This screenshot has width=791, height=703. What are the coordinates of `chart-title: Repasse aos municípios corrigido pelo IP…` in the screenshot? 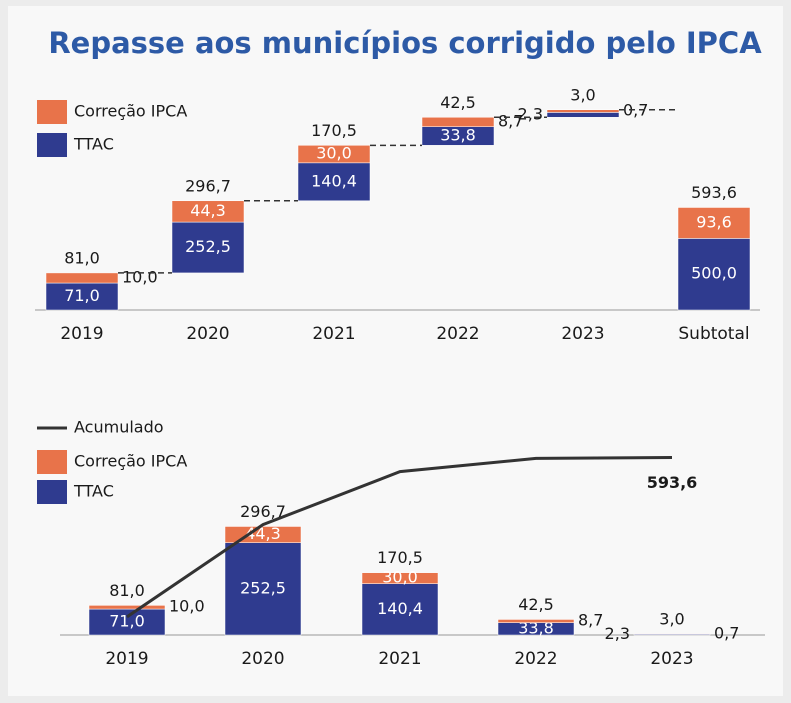 It's located at (405, 43).